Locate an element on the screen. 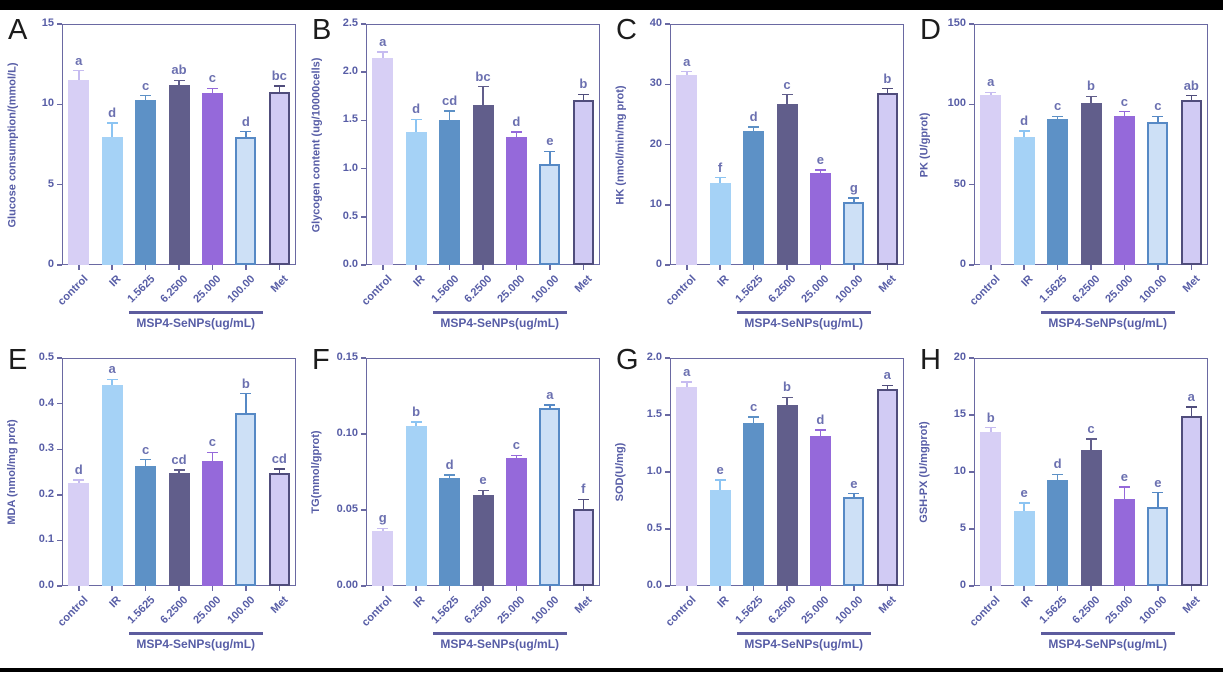  y-tick-label: 0.4 is located at coordinates (46, 402).